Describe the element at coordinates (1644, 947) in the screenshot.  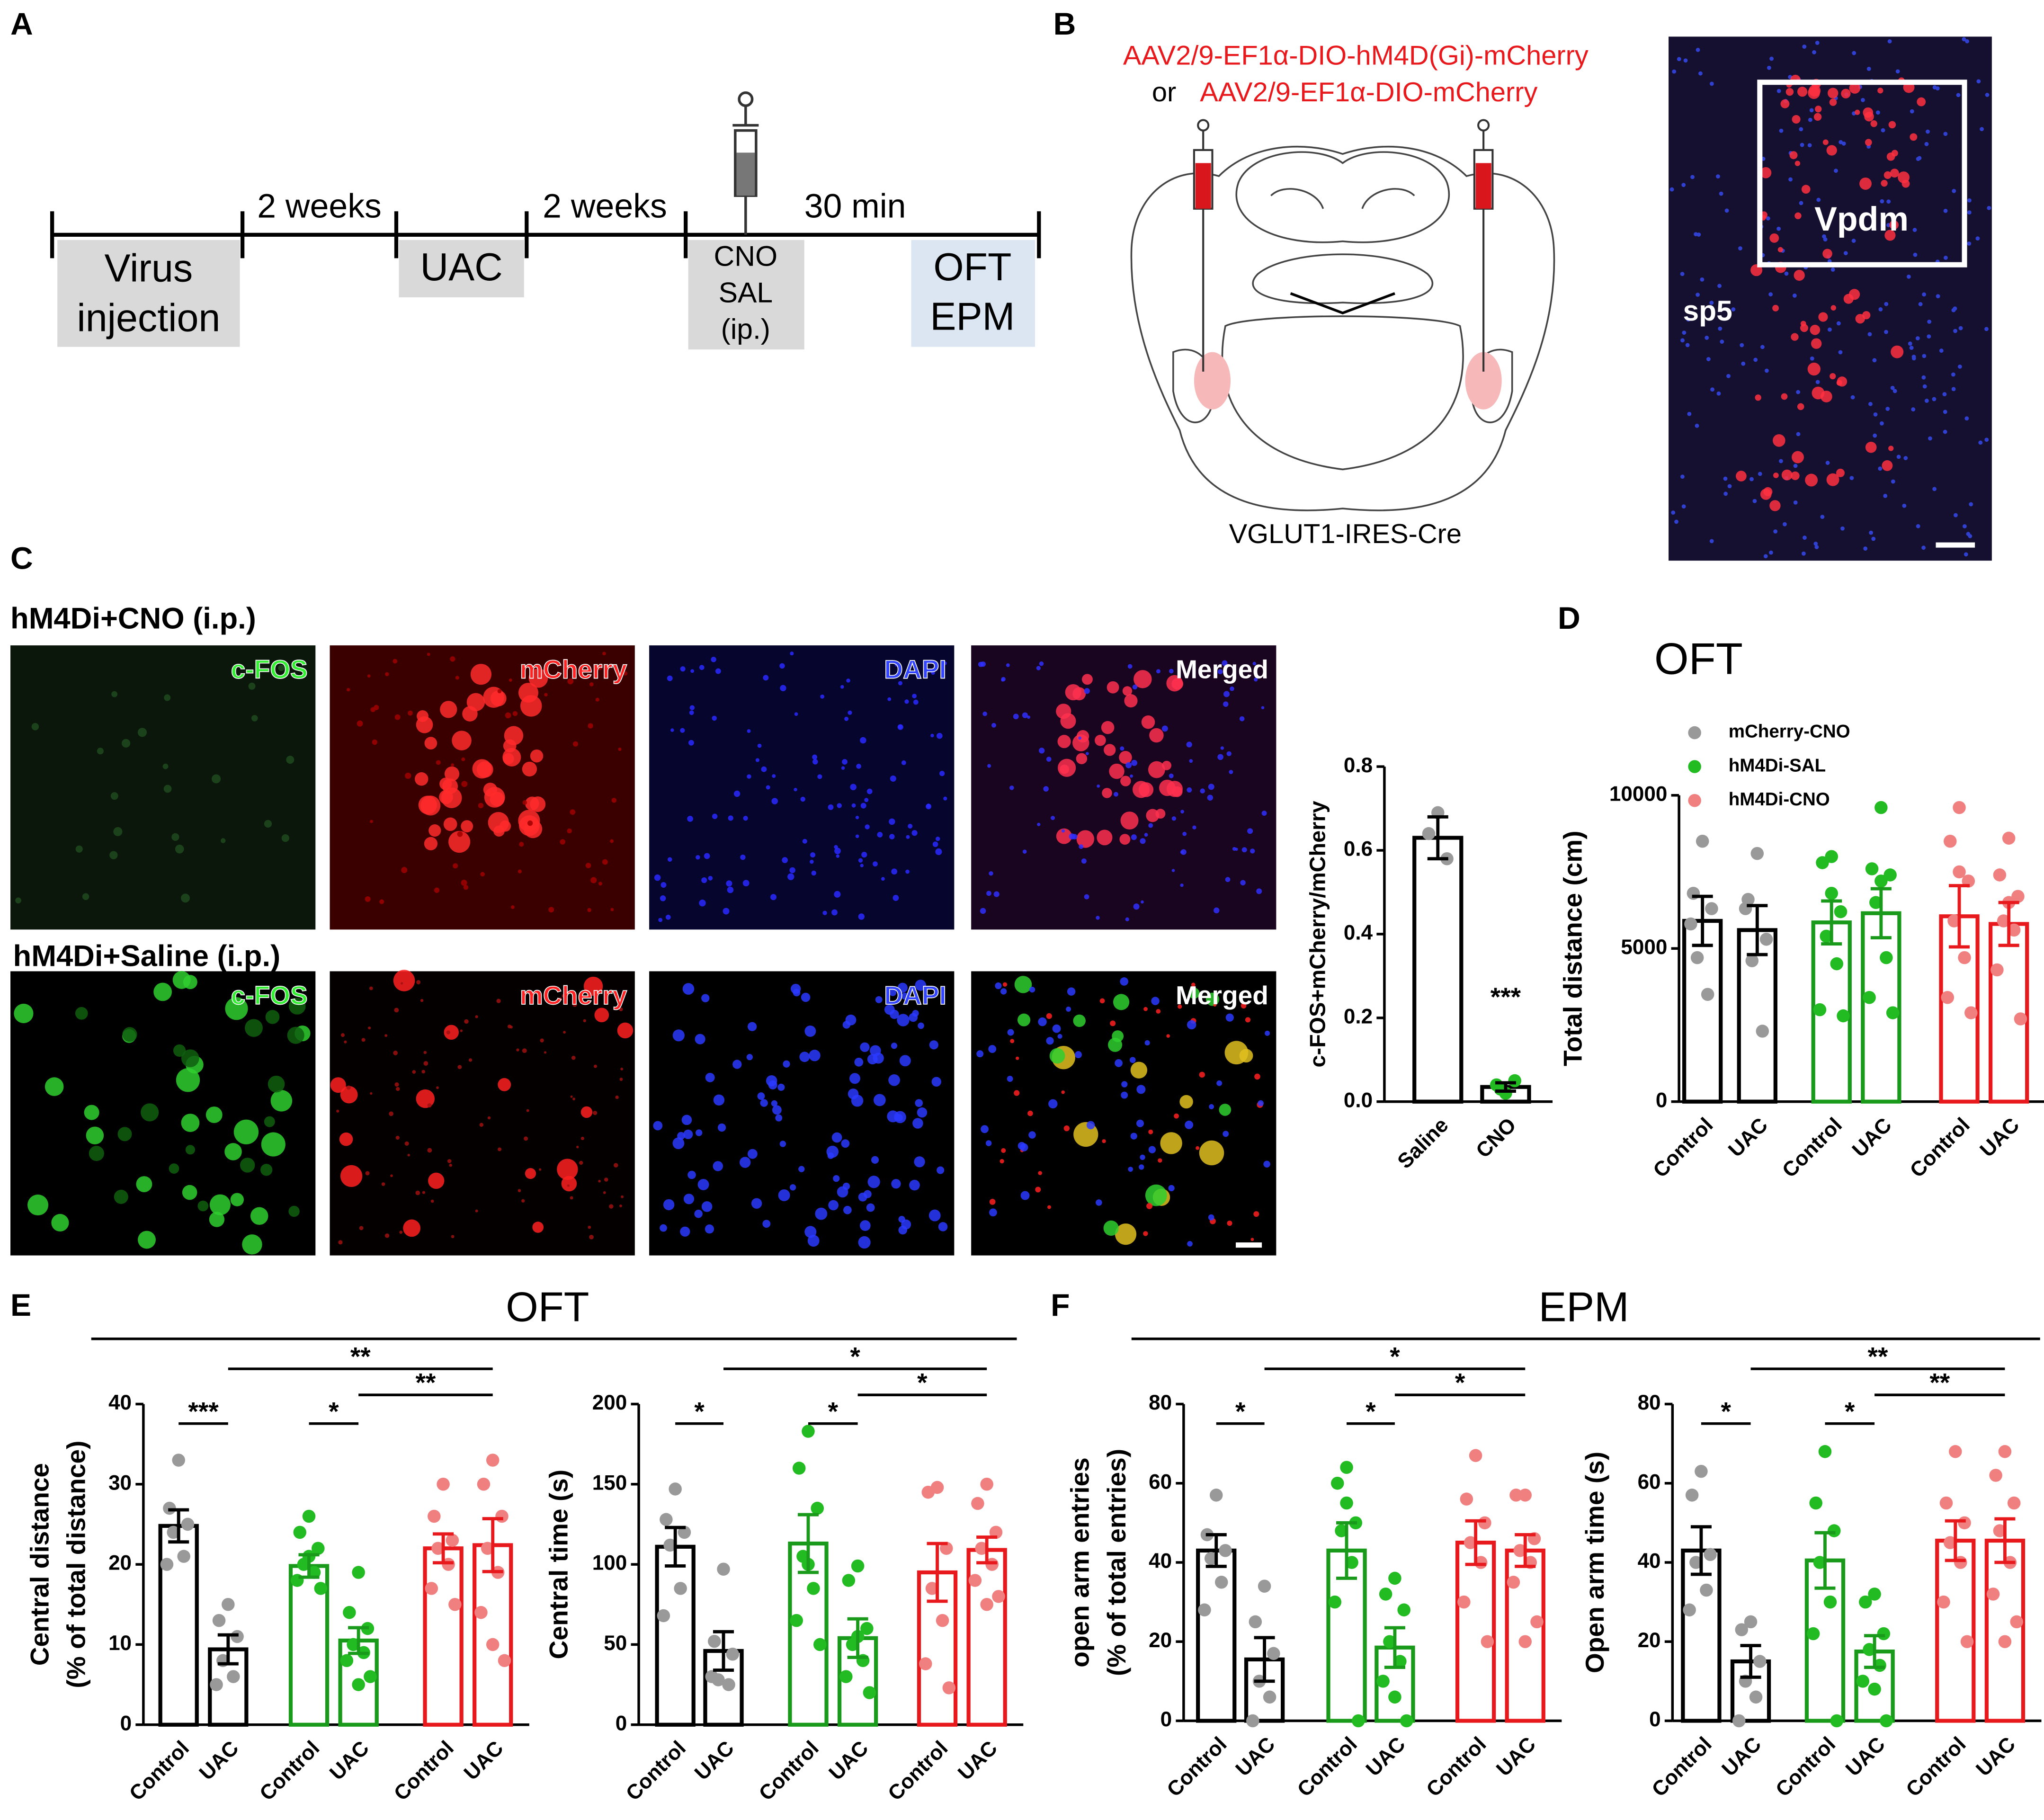
I see `y-tick-label: 5000` at that location.